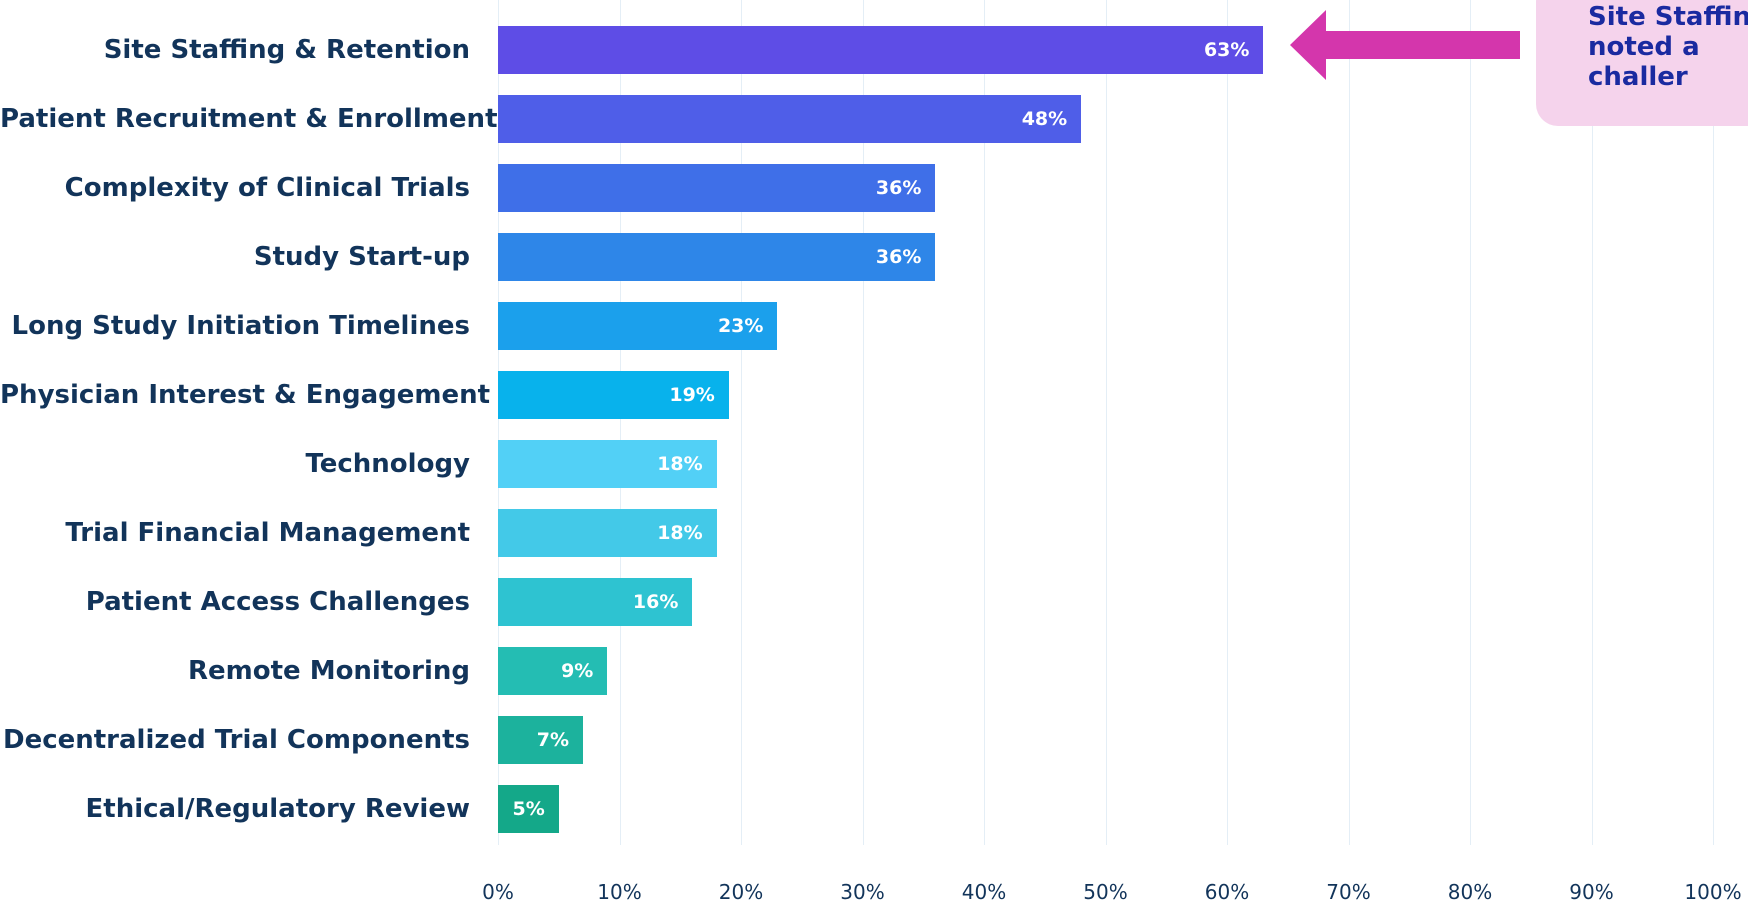  Describe the element at coordinates (1470, 892) in the screenshot. I see `x-tick-label: 80%` at that location.